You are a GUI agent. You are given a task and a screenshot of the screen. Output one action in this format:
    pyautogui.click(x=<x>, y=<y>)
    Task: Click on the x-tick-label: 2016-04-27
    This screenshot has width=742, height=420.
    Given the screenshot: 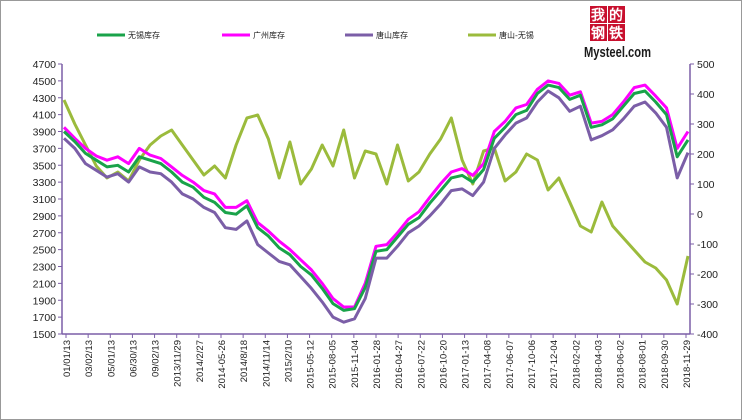 What is the action you would take?
    pyautogui.click(x=399, y=364)
    